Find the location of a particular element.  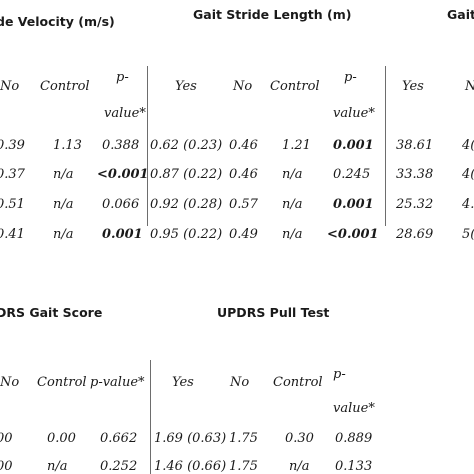

cell-yes: 0.95 (0.22) is located at coordinates (186, 234).